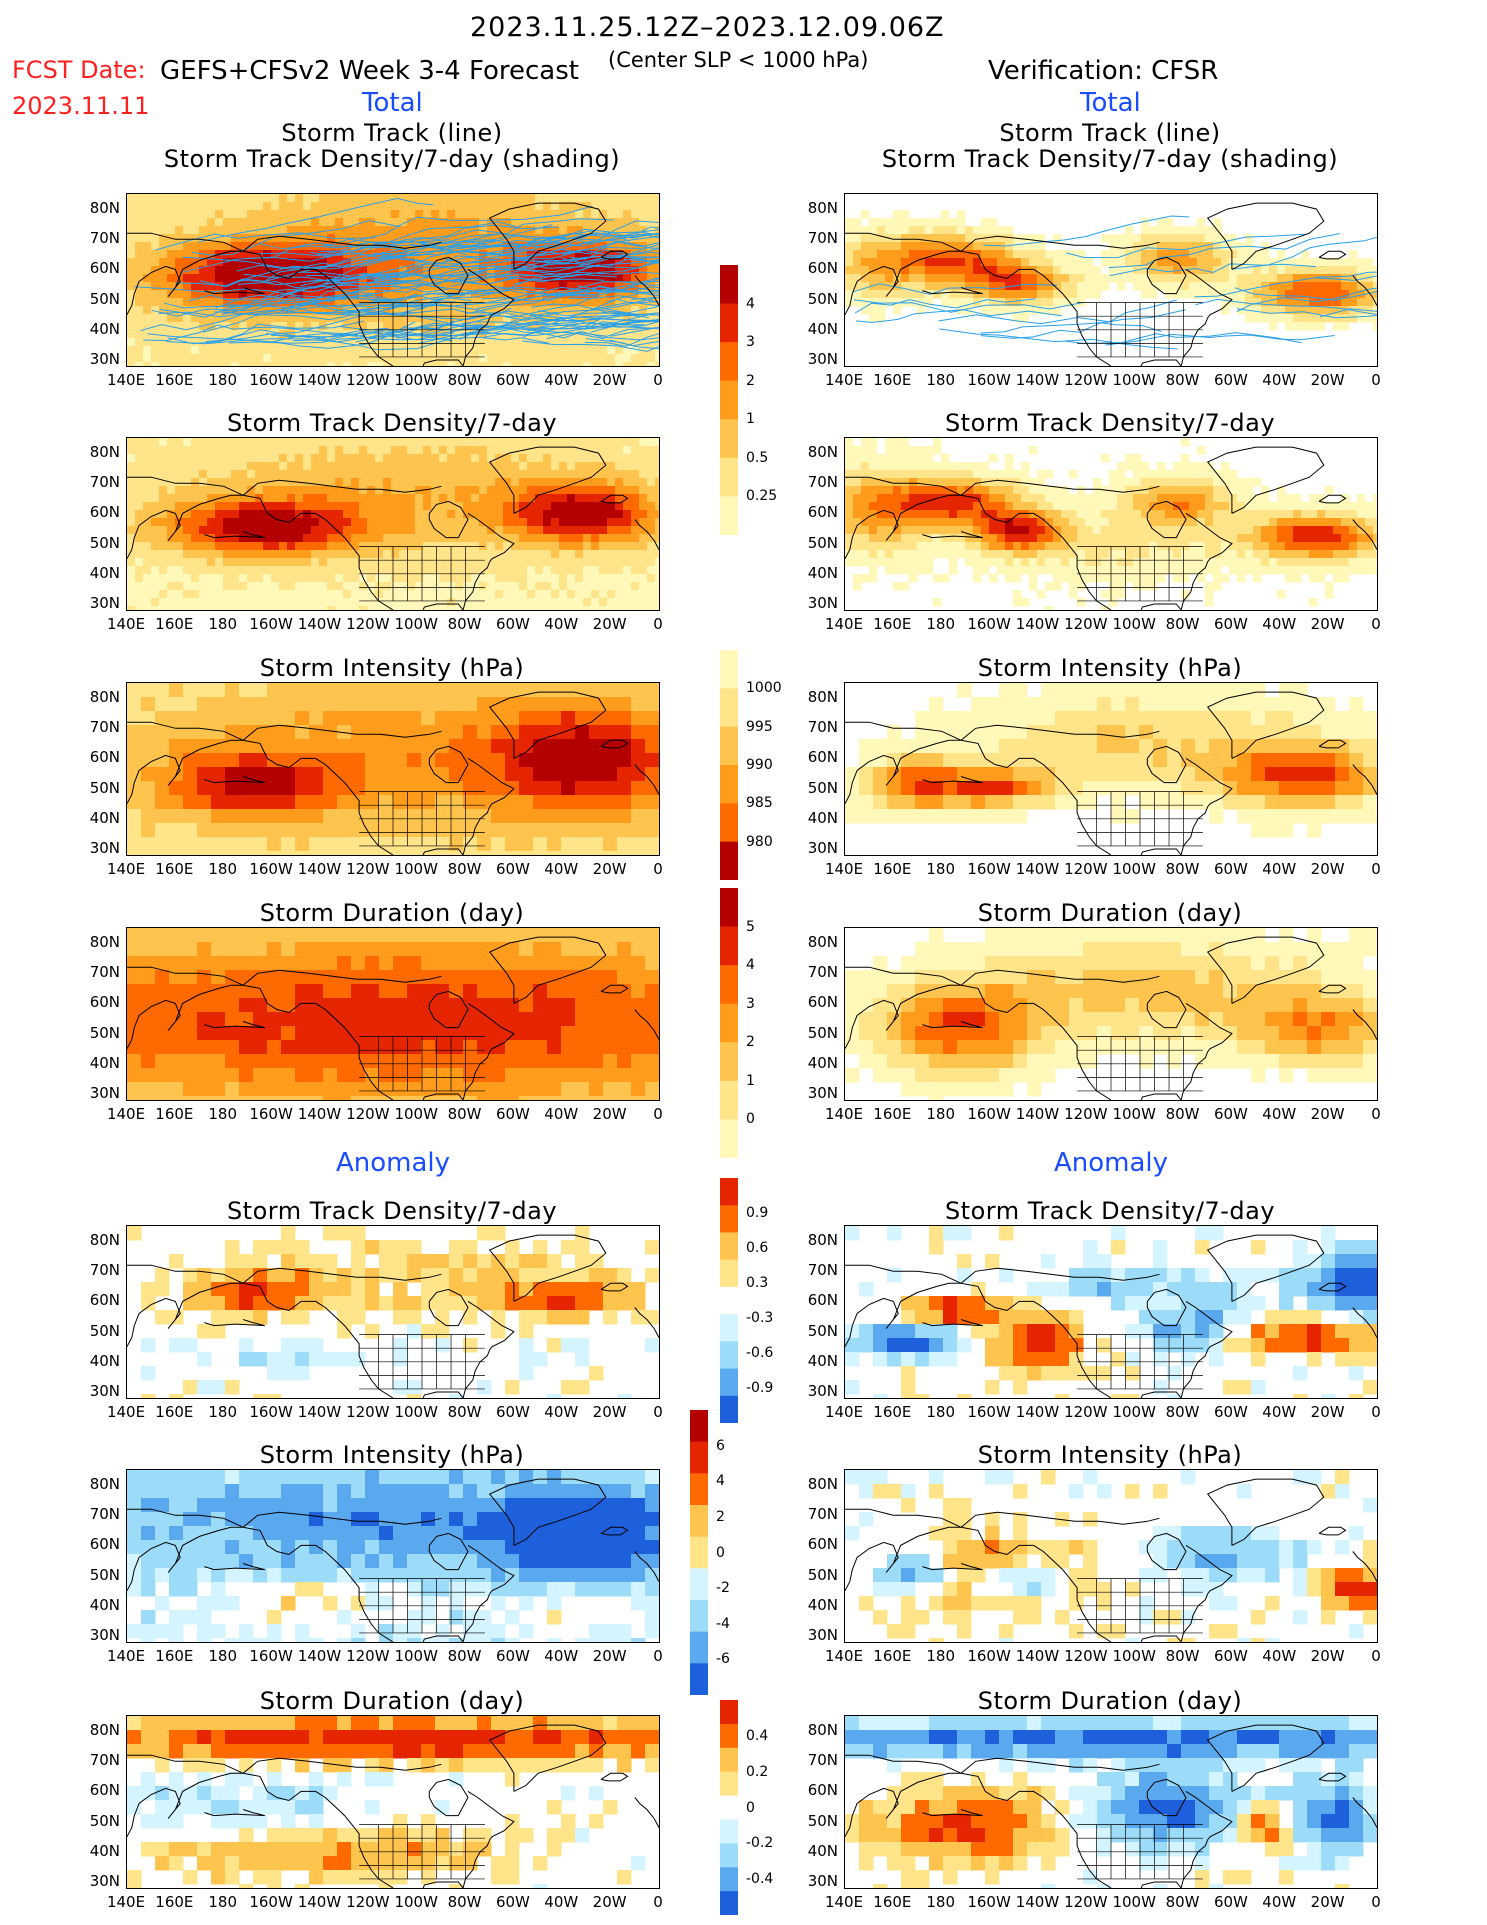 Image resolution: width=1487 pixels, height=1925 pixels. I want to click on lon-tick-label: 80W, so click(464, 624).